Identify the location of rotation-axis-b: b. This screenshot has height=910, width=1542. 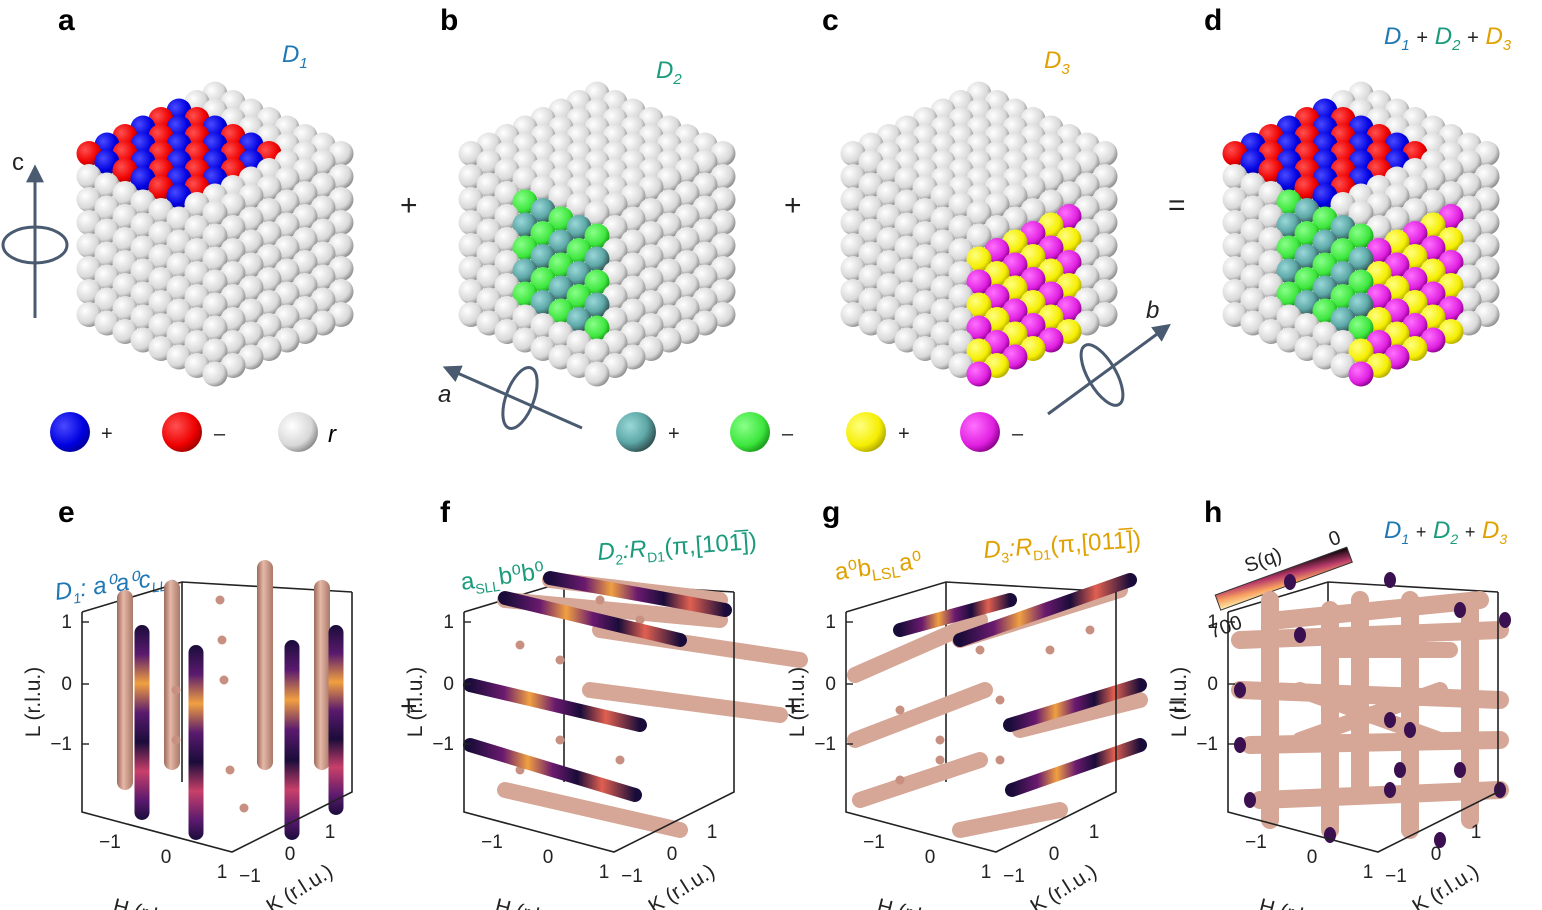
(1109, 356).